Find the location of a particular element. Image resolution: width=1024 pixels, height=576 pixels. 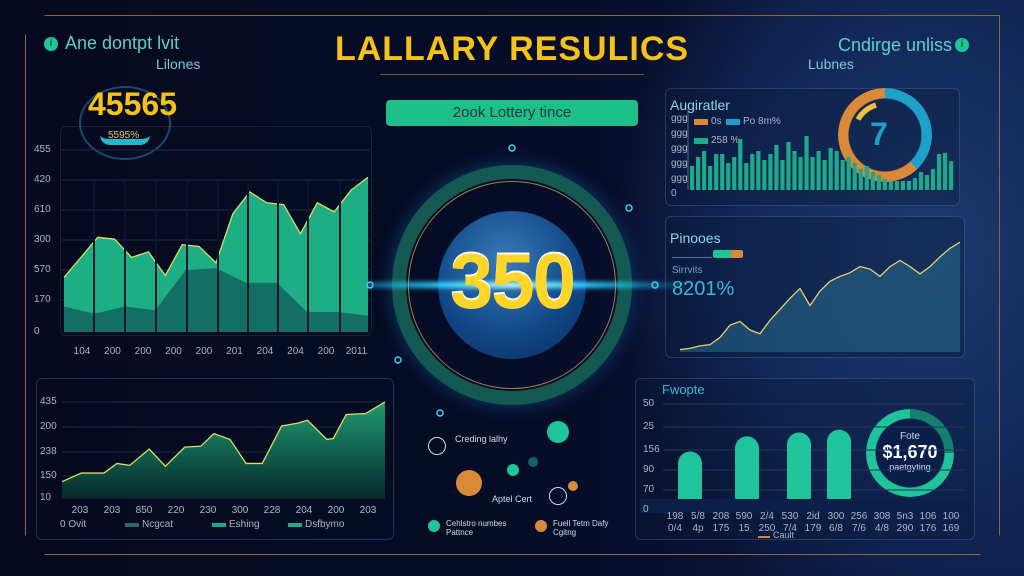

bottom-area-line is located at coordinates (223, 442).